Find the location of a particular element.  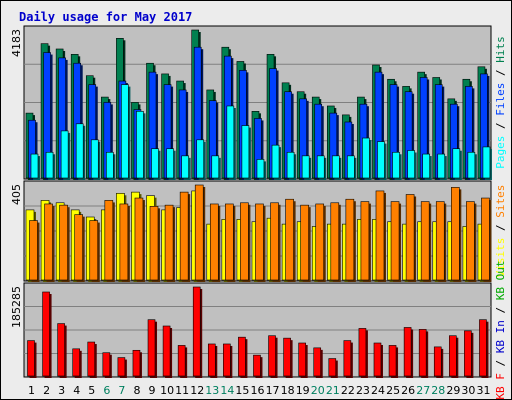

x-tick-day-30: 30 is located at coordinates (468, 390).